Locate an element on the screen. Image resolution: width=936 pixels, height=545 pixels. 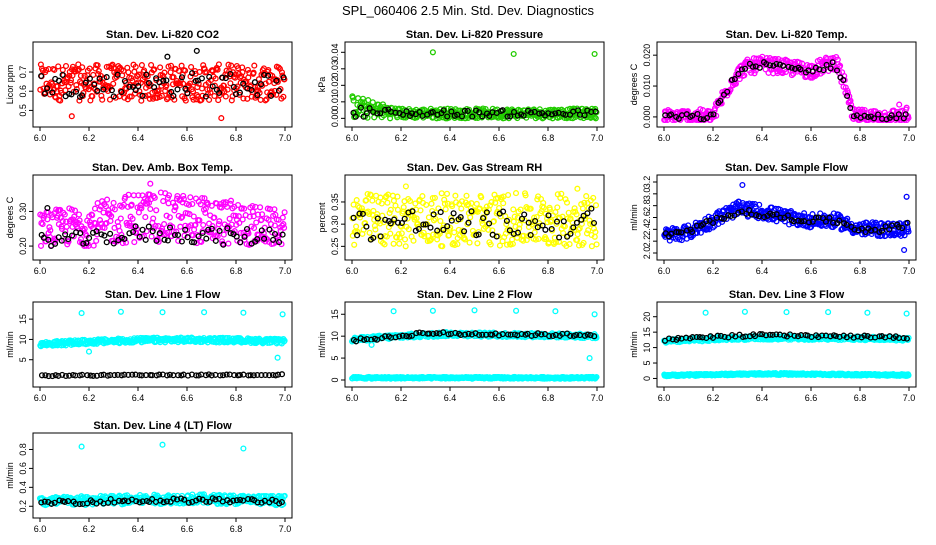
y-tick-label: 5 is located at coordinates (335, 358).